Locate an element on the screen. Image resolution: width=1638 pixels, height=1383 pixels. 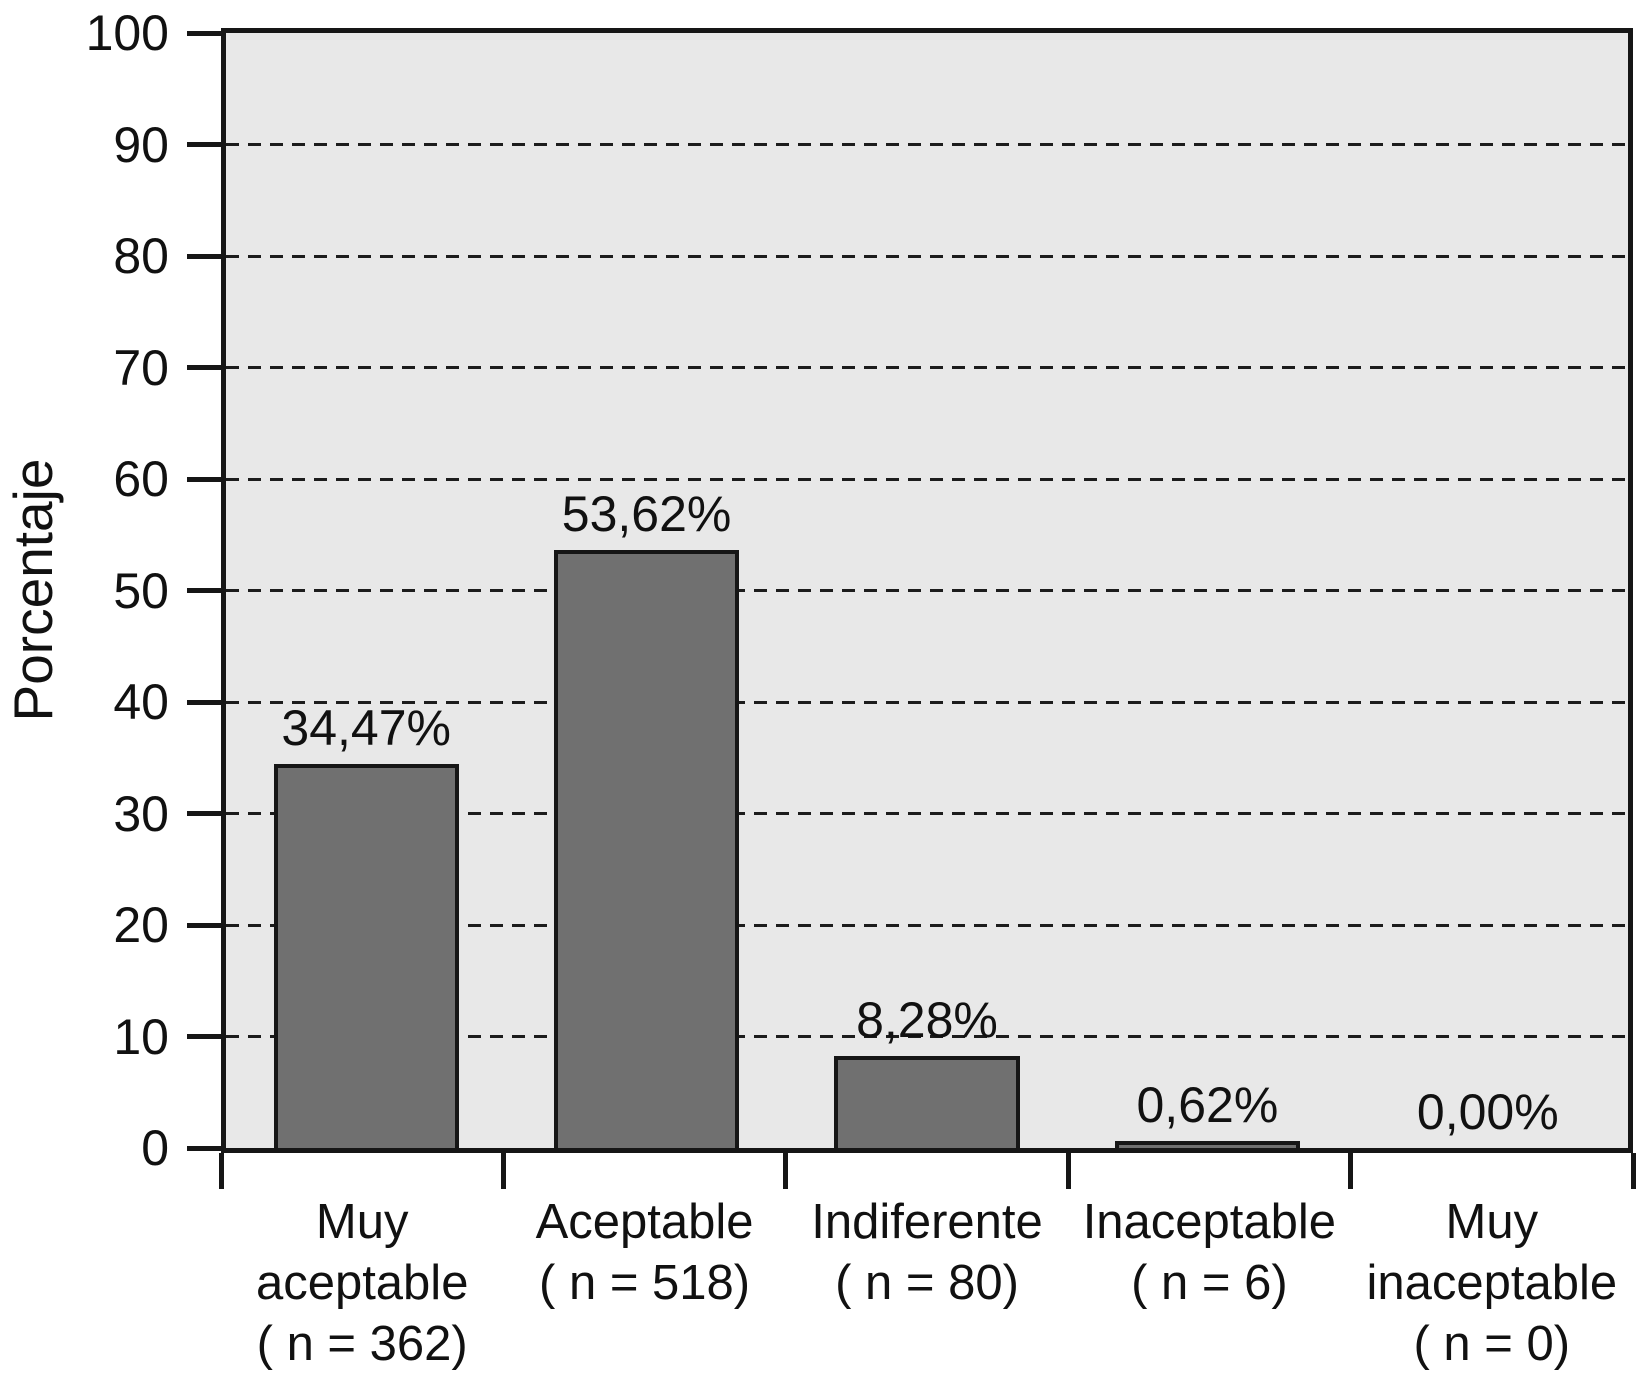
bar-value-label-0: 34,47% is located at coordinates (366, 727).